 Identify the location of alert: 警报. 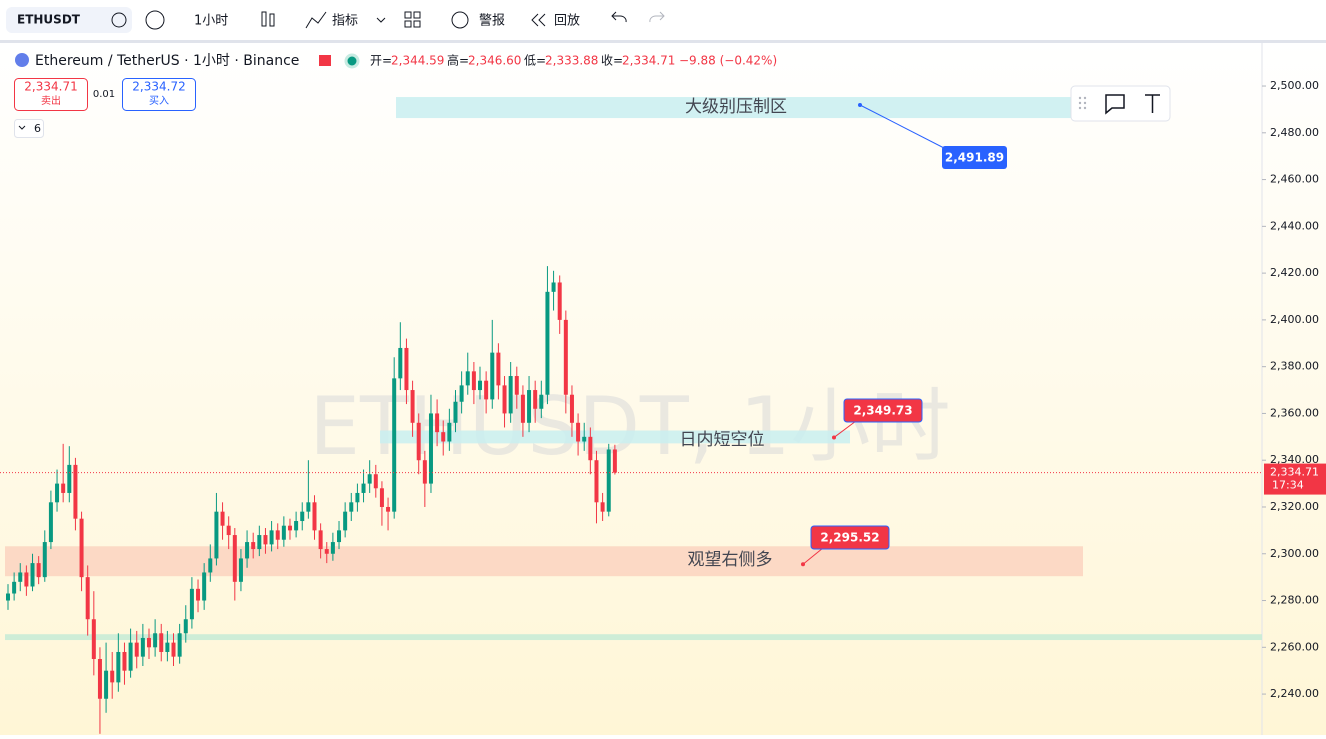
(492, 21).